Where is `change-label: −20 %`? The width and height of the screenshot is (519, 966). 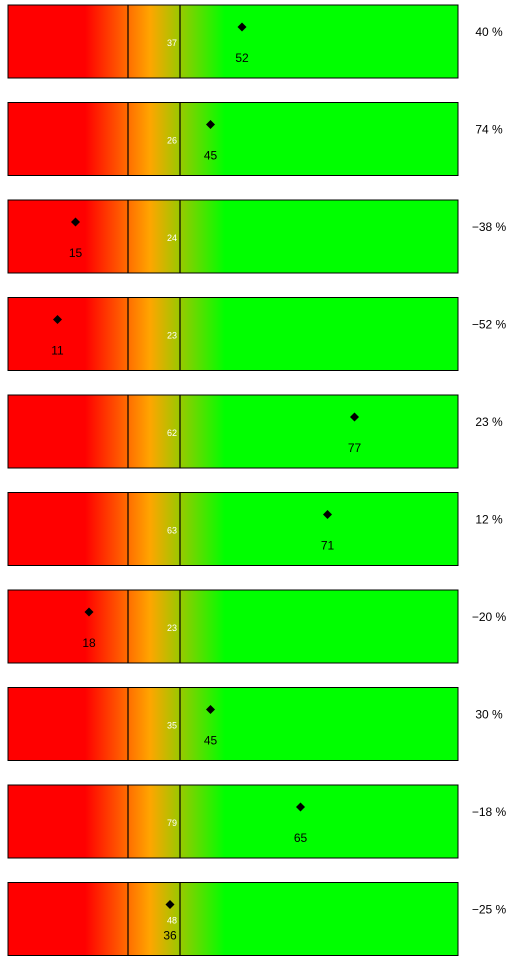 change-label: −20 % is located at coordinates (489, 617).